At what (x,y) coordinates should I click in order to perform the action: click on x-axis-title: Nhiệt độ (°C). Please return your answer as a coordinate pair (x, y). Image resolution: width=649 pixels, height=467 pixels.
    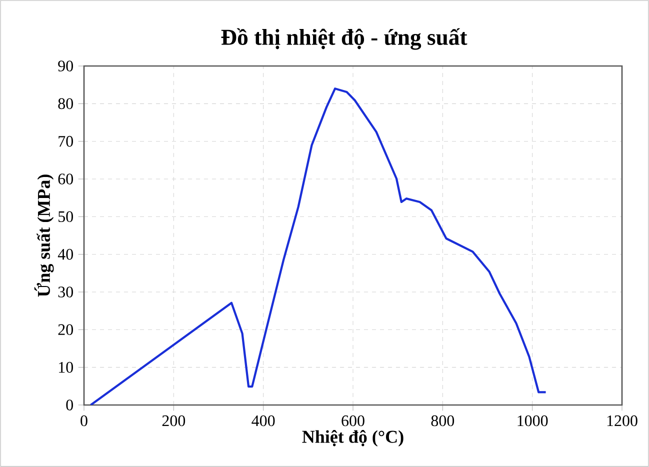
    Looking at the image, I should click on (353, 438).